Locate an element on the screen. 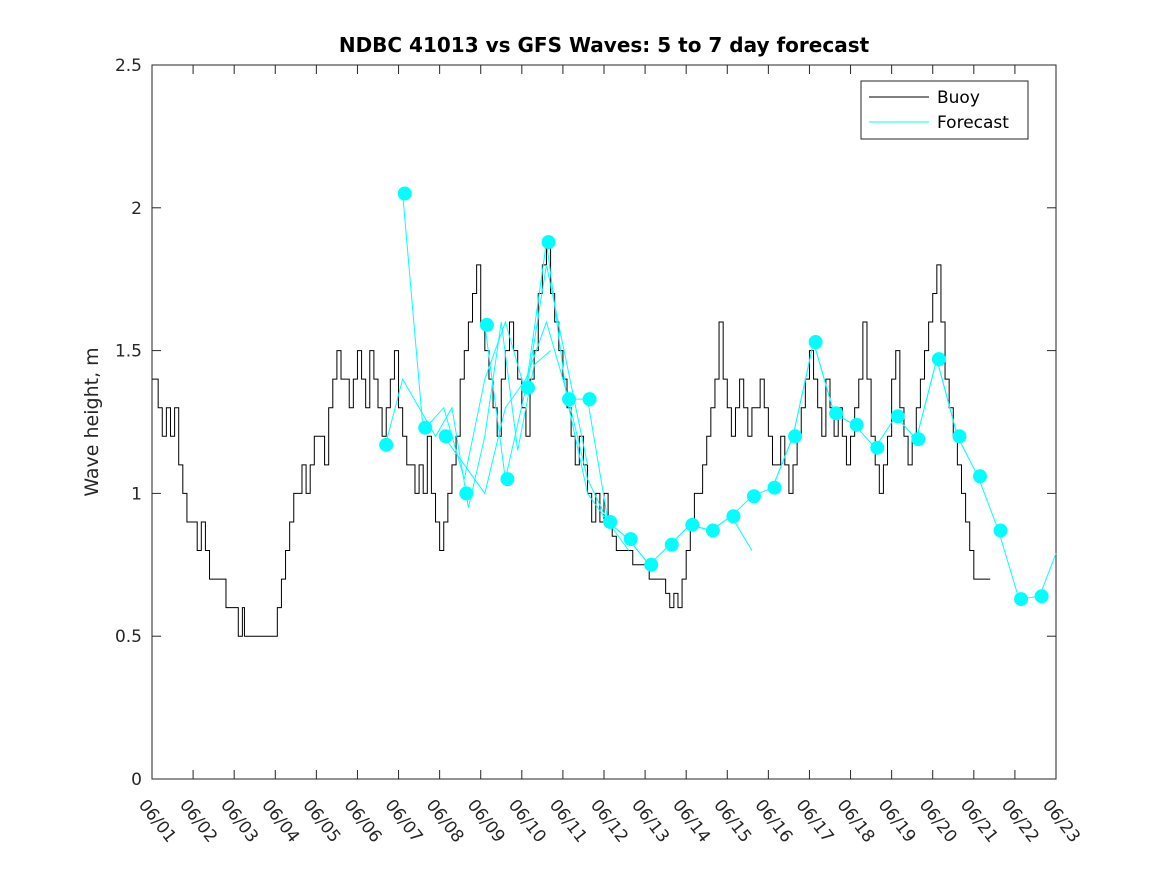  x-tick-label: 06/18 is located at coordinates (856, 821).